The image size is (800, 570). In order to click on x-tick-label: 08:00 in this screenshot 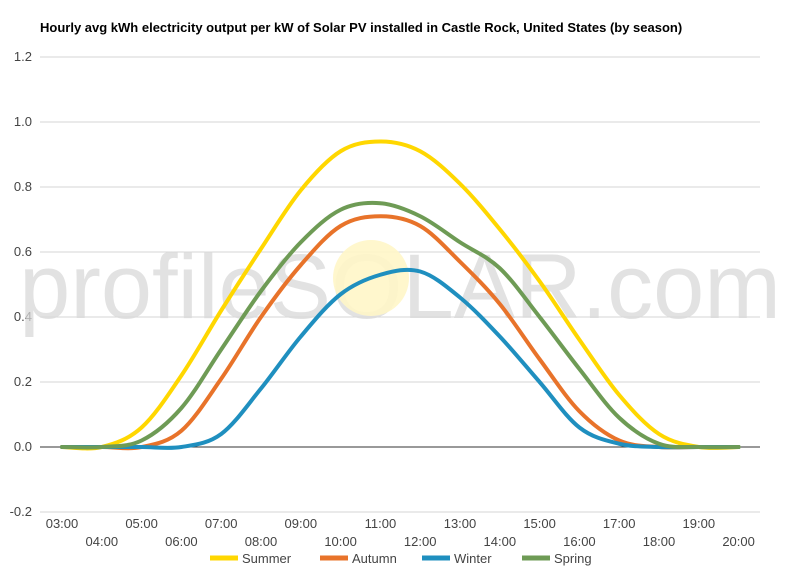, I will do `click(261, 541)`.